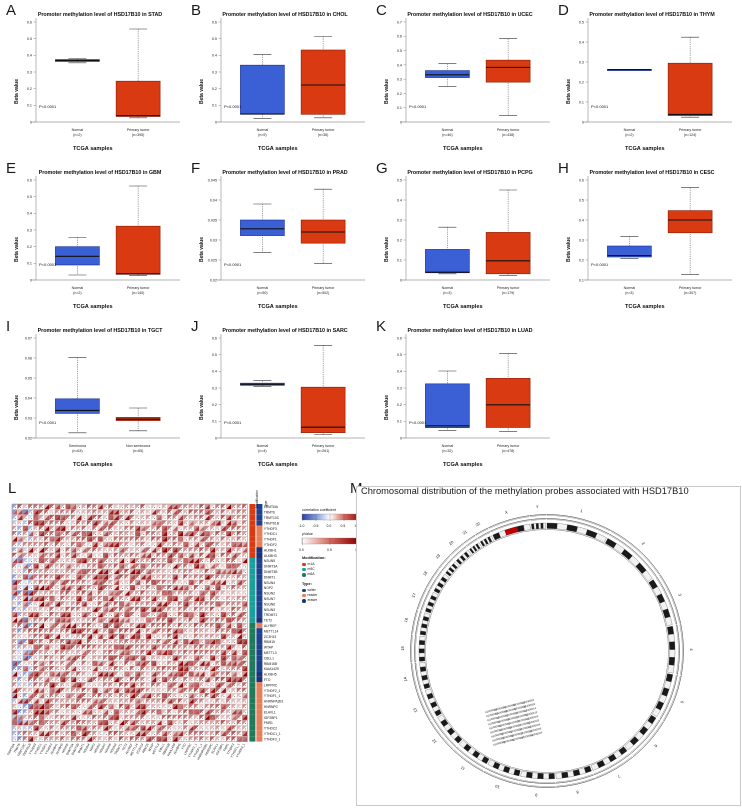 This screenshot has width=742, height=810. What do you see at coordinates (577, 793) in the screenshot?
I see `chromosome-label: 8` at bounding box center [577, 793].